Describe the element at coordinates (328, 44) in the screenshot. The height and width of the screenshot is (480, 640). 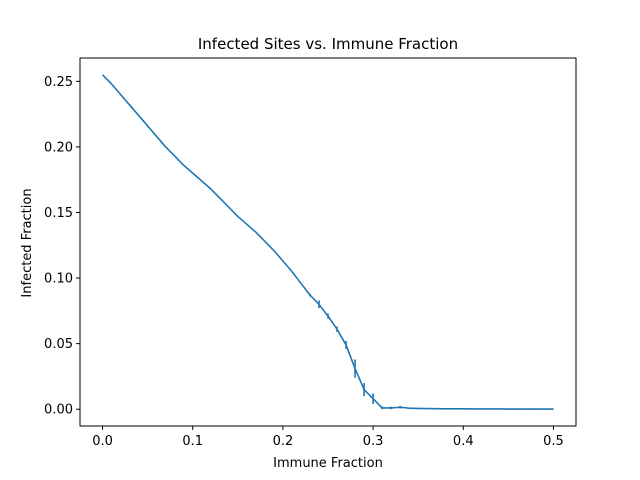
I see `chart-title: Infected Sites vs. Immune Fraction` at that location.